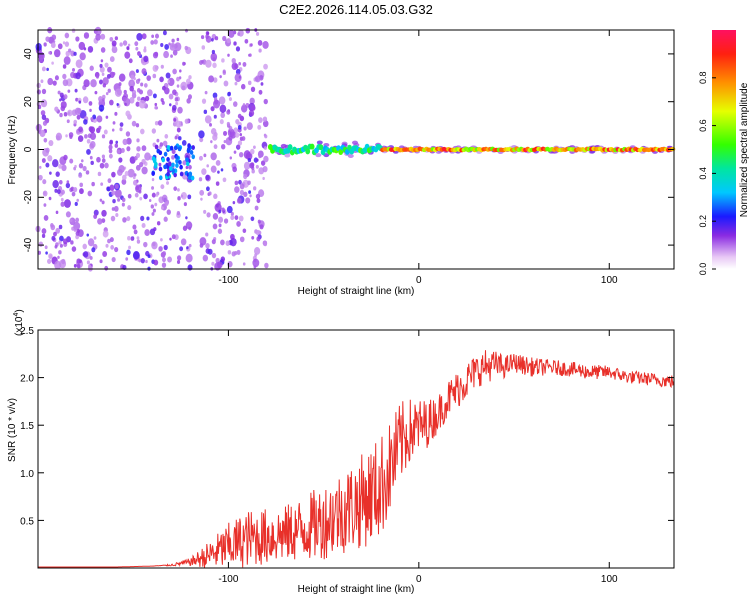 This screenshot has height=600, width=750. What do you see at coordinates (28, 197) in the screenshot?
I see `y-tick-label: -20` at bounding box center [28, 197].